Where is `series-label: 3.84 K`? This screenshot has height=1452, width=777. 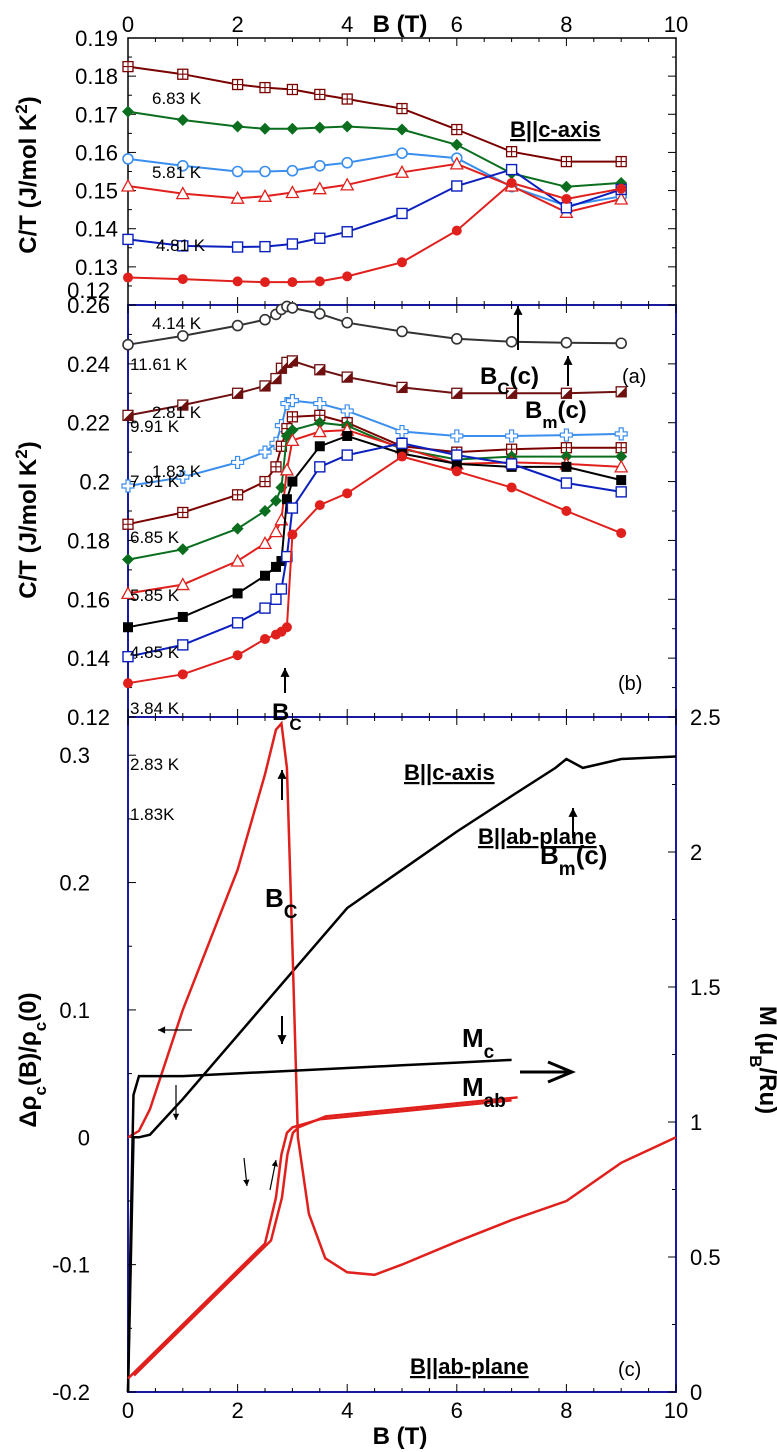
series-label: 3.84 K is located at coordinates (155, 708).